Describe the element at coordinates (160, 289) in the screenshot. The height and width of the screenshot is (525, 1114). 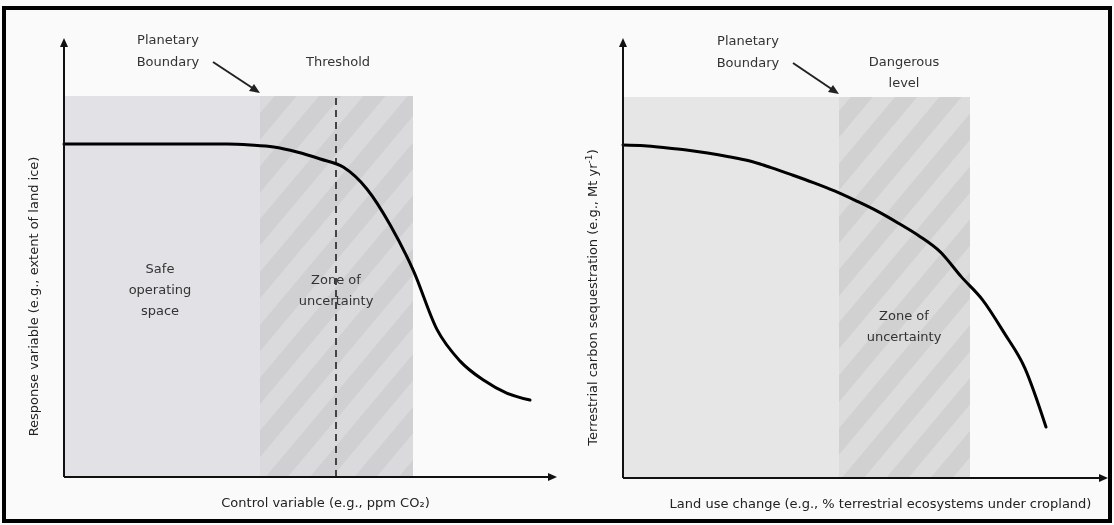
I see `annotation: Safe operating space` at that location.